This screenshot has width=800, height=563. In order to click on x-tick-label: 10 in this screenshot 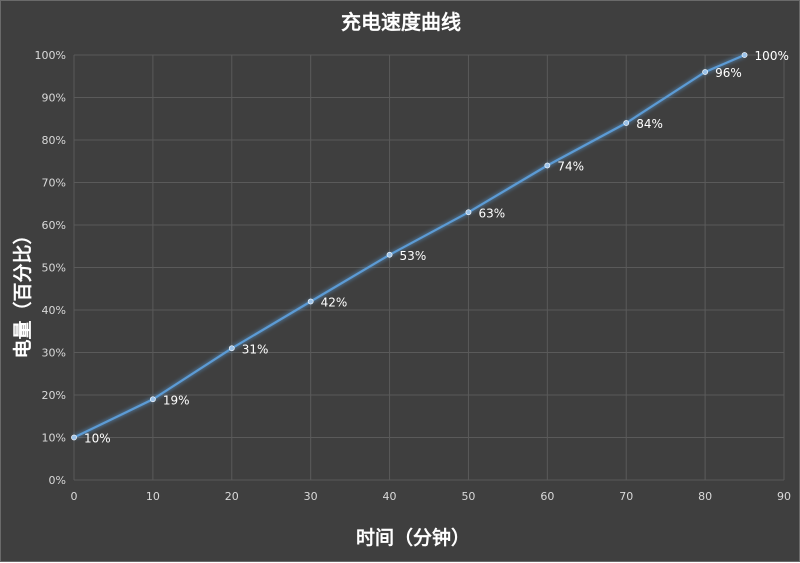, I will do `click(153, 496)`.